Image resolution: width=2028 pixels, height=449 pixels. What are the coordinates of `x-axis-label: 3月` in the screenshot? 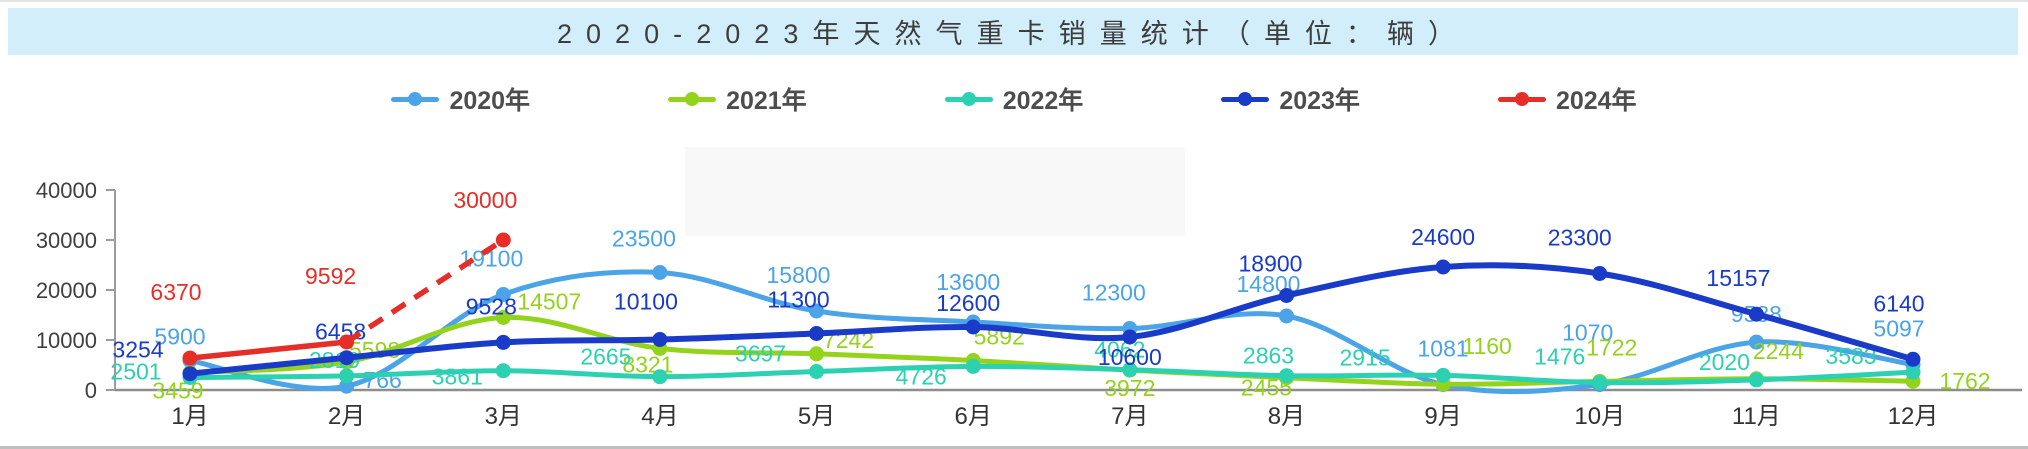 It's located at (503, 416).